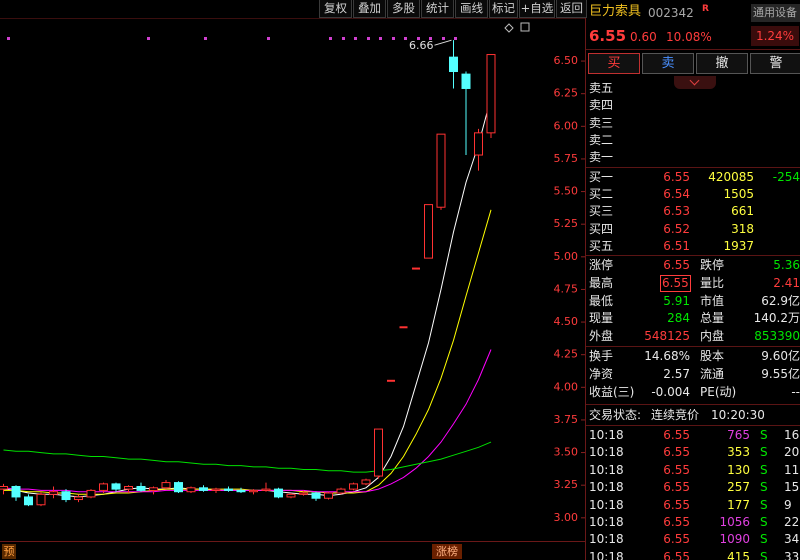 The image size is (800, 560). Describe the element at coordinates (601, 122) in the screenshot. I see `ask-label: 卖三` at that location.